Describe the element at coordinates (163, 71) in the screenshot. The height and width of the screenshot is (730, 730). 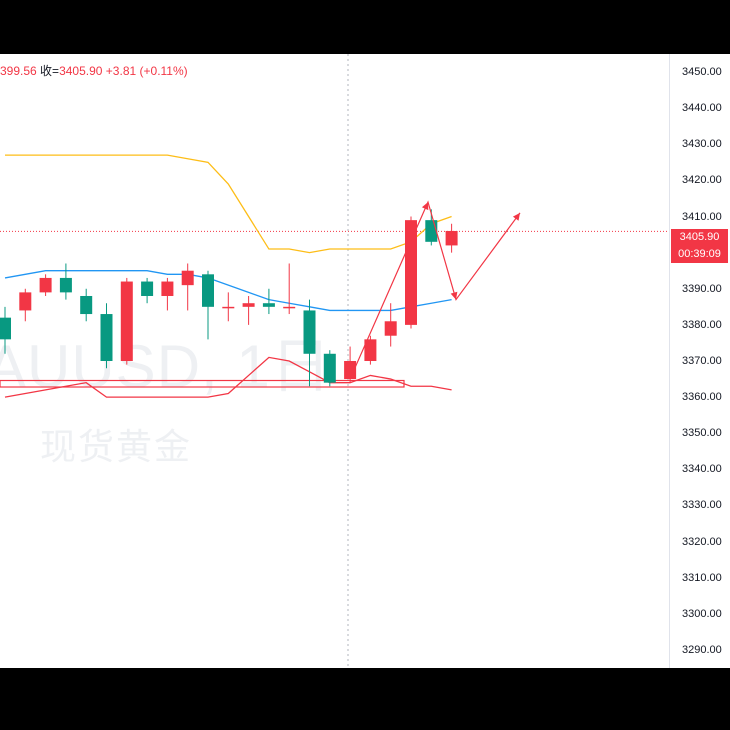
I see `change-percent: (+0.11%)` at that location.